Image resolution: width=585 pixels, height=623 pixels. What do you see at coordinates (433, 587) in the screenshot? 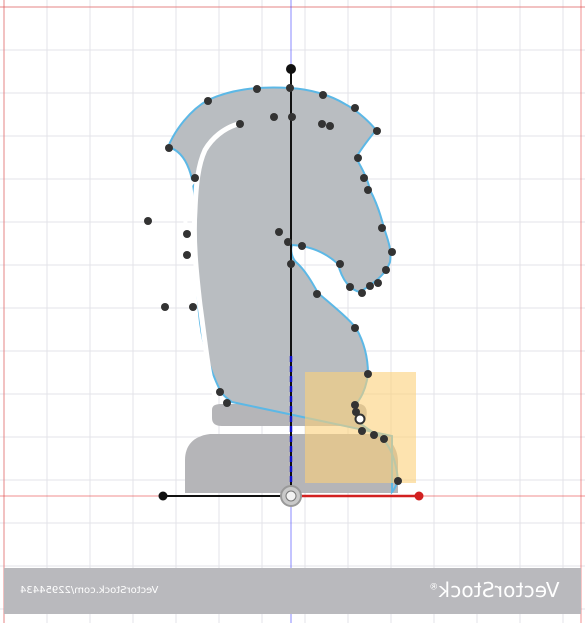
I see `watermark-registered: ®` at bounding box center [433, 587].